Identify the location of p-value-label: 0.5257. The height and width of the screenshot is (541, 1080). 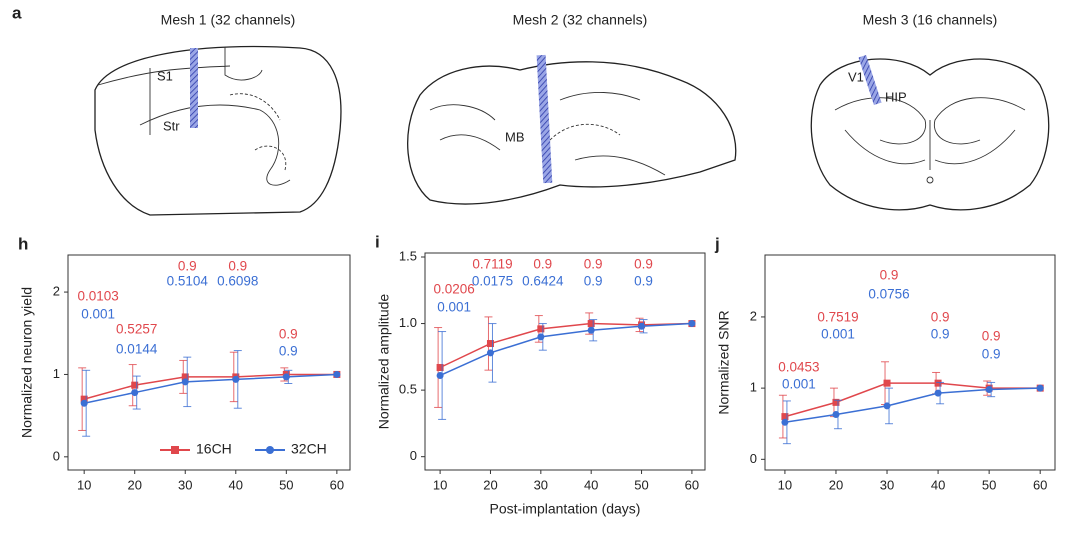
(136, 329).